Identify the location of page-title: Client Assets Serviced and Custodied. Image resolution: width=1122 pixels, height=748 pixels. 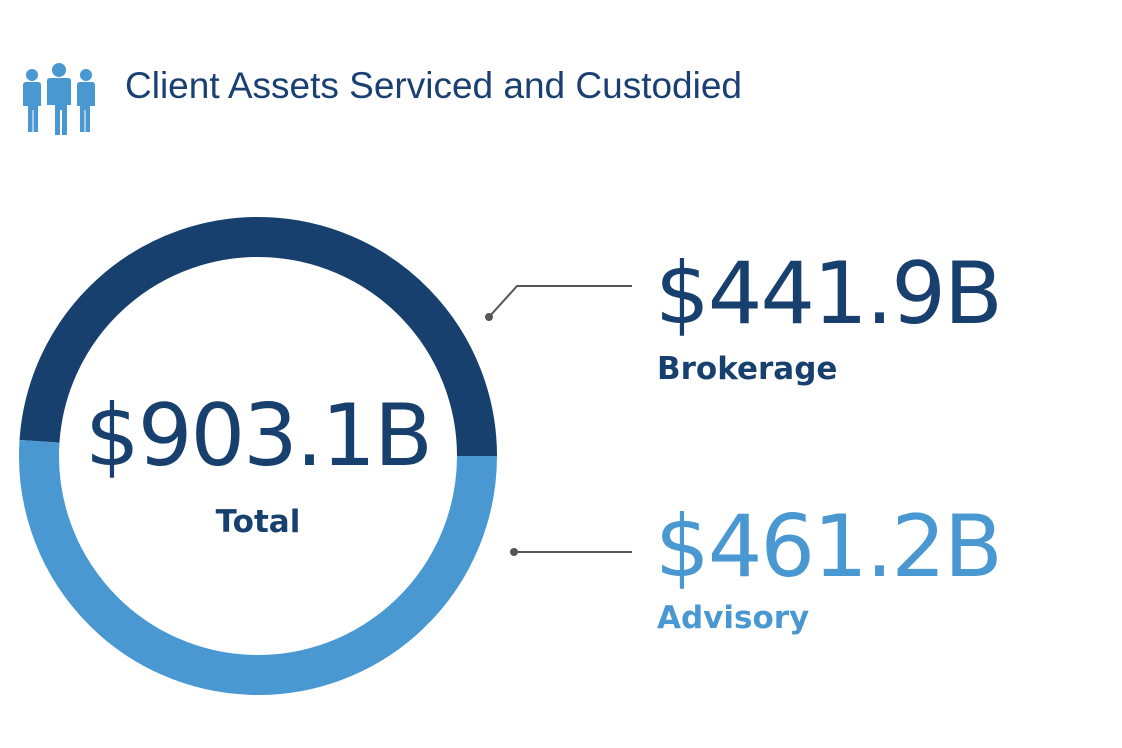
(434, 85).